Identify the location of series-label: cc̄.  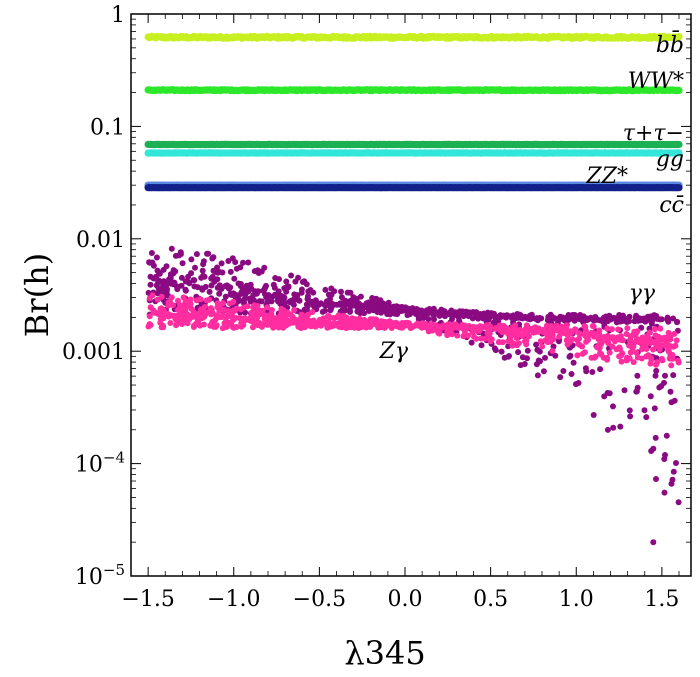
(671, 205).